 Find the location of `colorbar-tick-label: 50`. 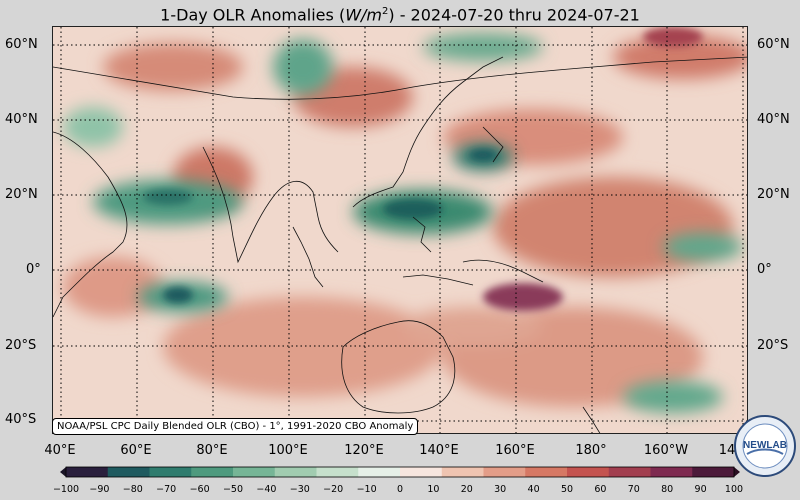

colorbar-tick-label: 50 is located at coordinates (567, 489).